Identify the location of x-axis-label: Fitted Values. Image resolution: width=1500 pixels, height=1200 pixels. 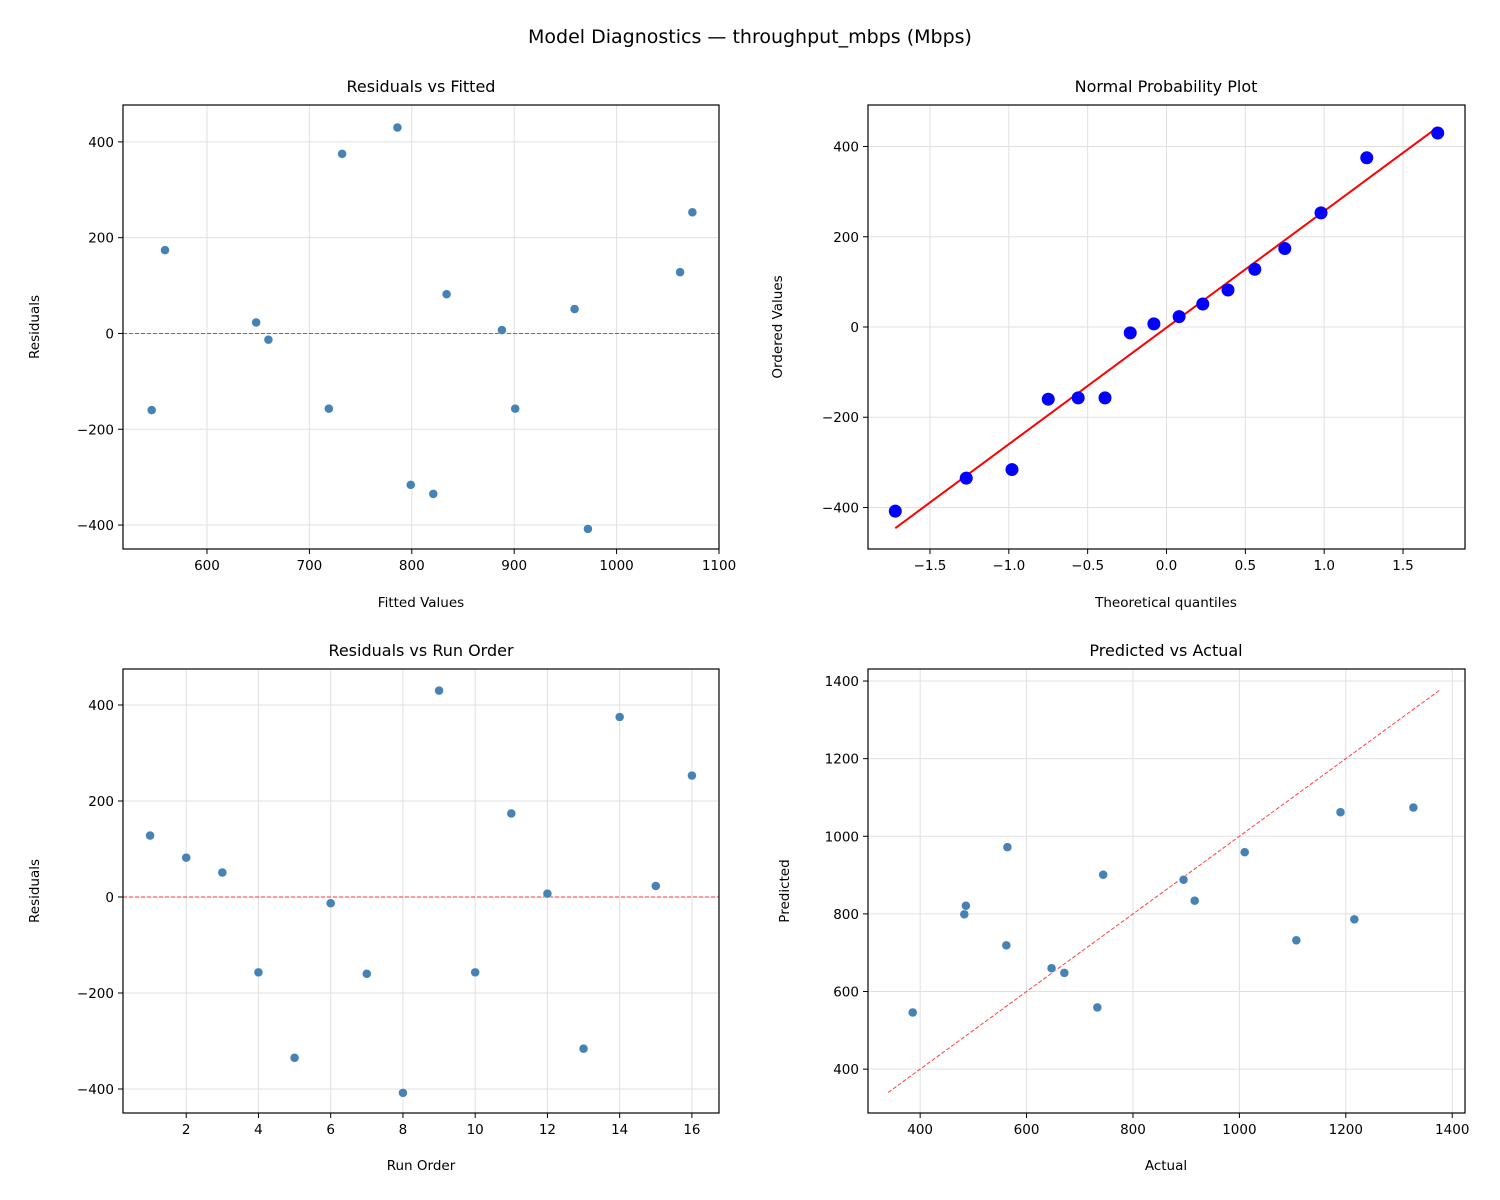
(421, 603).